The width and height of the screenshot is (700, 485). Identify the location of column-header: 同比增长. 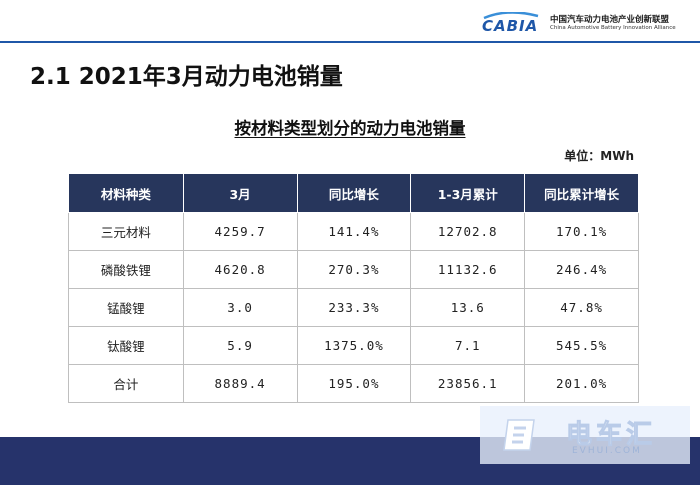
(354, 193).